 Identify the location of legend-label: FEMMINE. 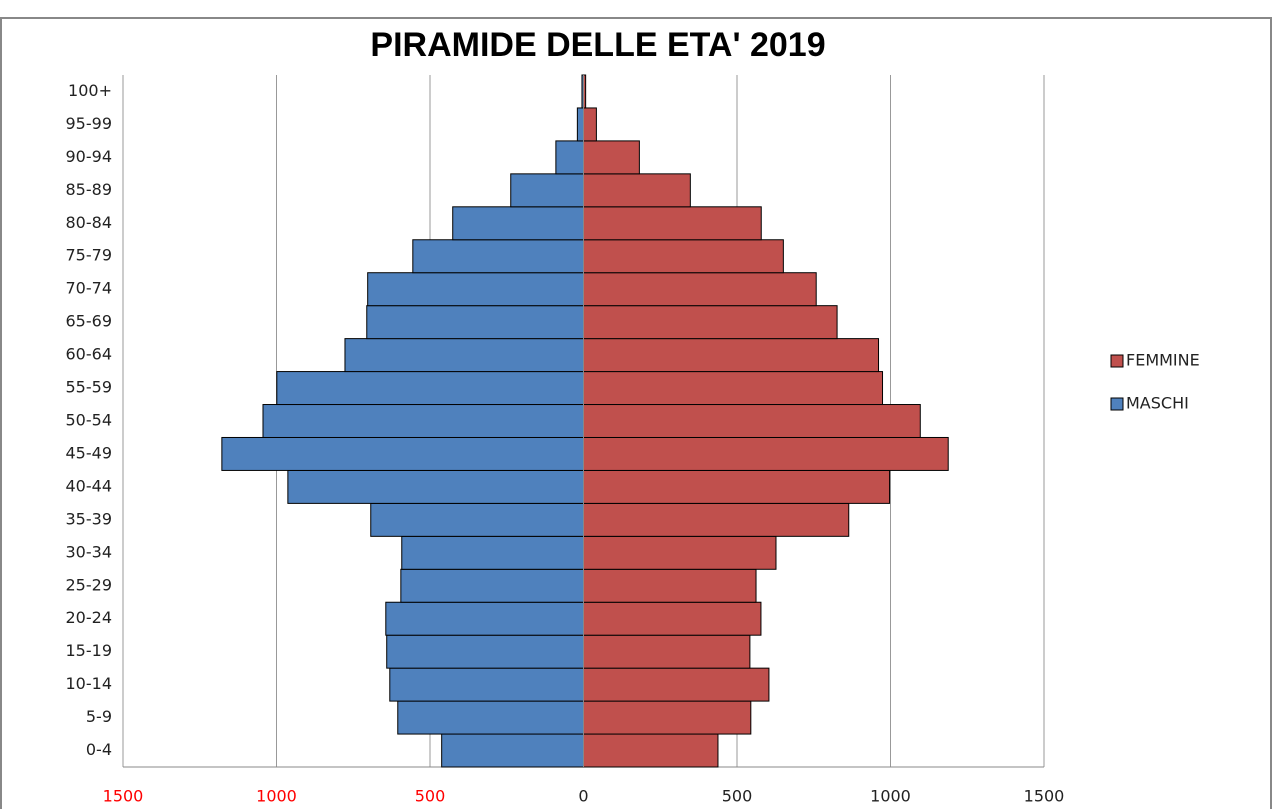
(1163, 360).